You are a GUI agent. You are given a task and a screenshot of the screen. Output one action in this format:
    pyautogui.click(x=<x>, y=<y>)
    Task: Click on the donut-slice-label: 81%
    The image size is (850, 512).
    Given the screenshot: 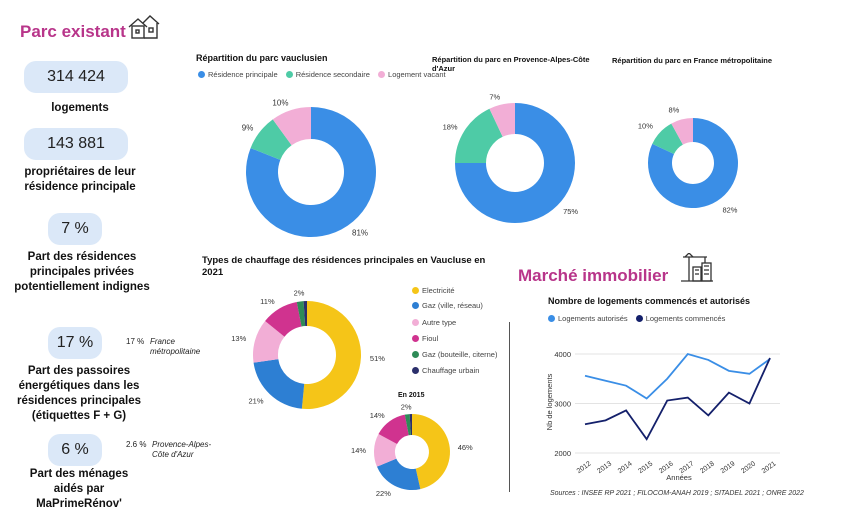 What is the action you would take?
    pyautogui.click(x=360, y=232)
    